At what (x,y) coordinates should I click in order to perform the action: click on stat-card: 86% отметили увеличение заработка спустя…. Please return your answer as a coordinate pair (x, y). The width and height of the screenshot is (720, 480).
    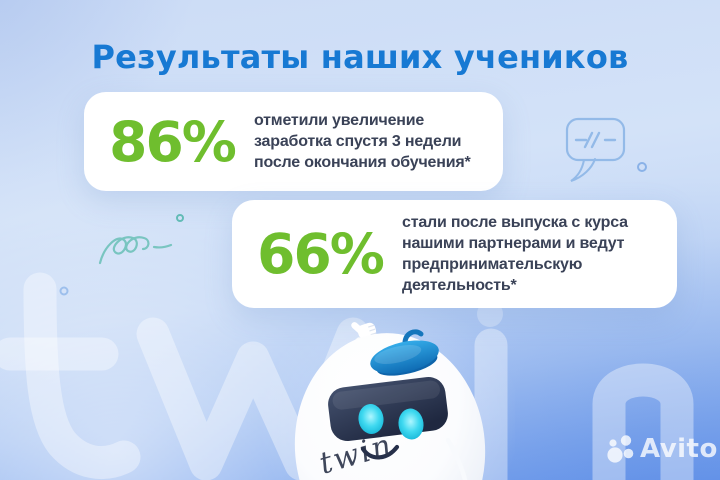
    Looking at the image, I should click on (293, 141).